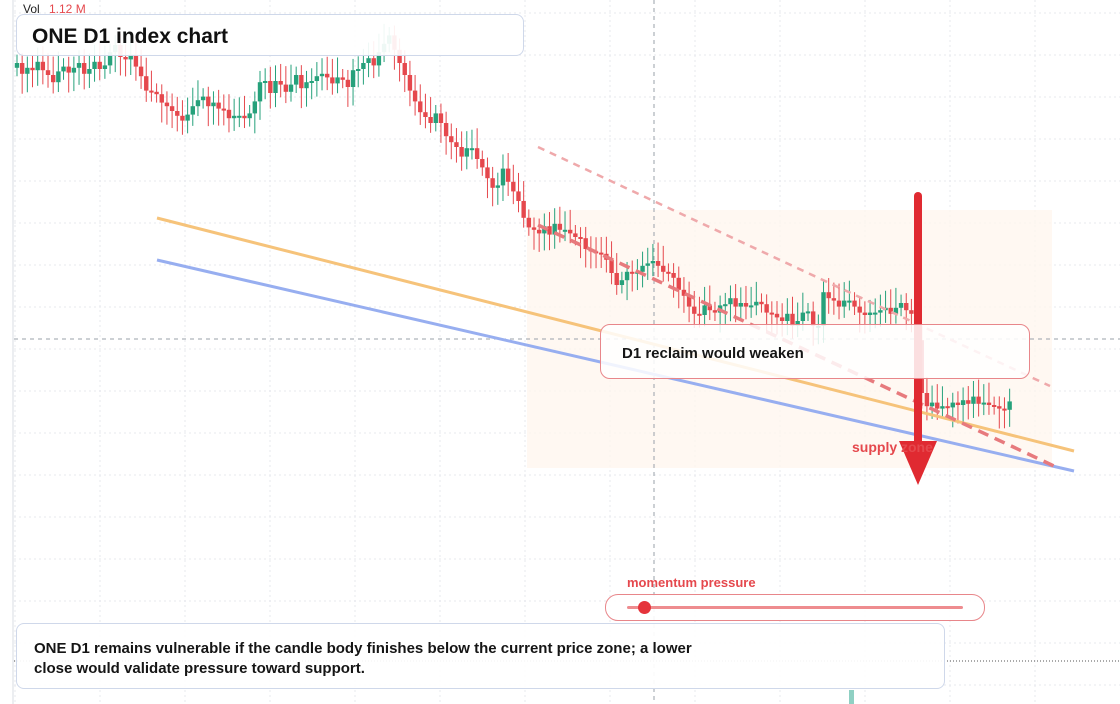  Describe the element at coordinates (691, 582) in the screenshot. I see `momentum-label: momentum pressure` at that location.